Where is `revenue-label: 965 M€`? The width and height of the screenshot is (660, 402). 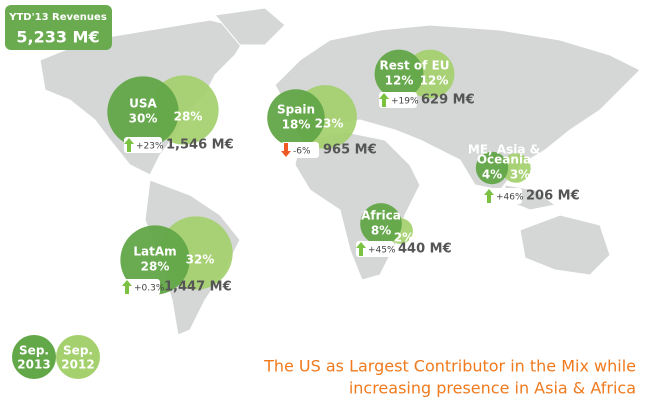 revenue-label: 965 M€ is located at coordinates (350, 150).